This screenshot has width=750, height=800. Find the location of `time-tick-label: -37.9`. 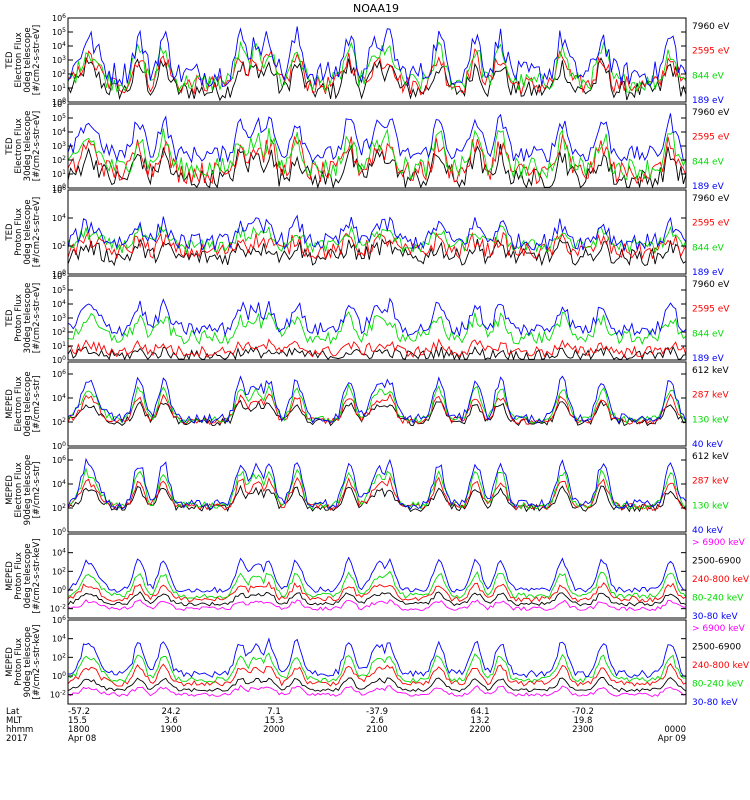

time-tick-label: -37.9 is located at coordinates (377, 712).